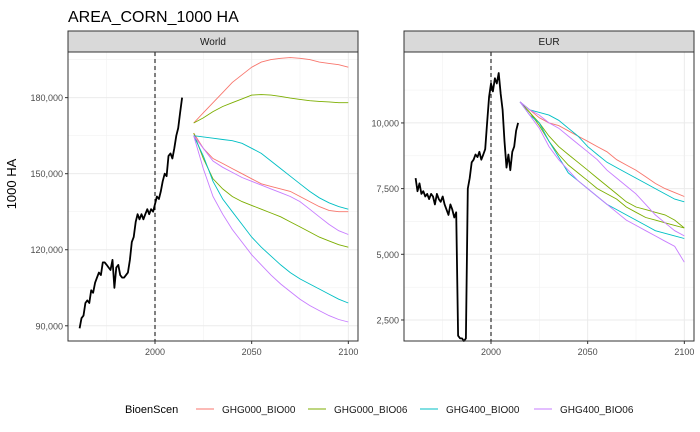 This screenshot has height=432, width=700. Describe the element at coordinates (371, 410) in the screenshot. I see `legend-label: GHG000_BIO06` at that location.